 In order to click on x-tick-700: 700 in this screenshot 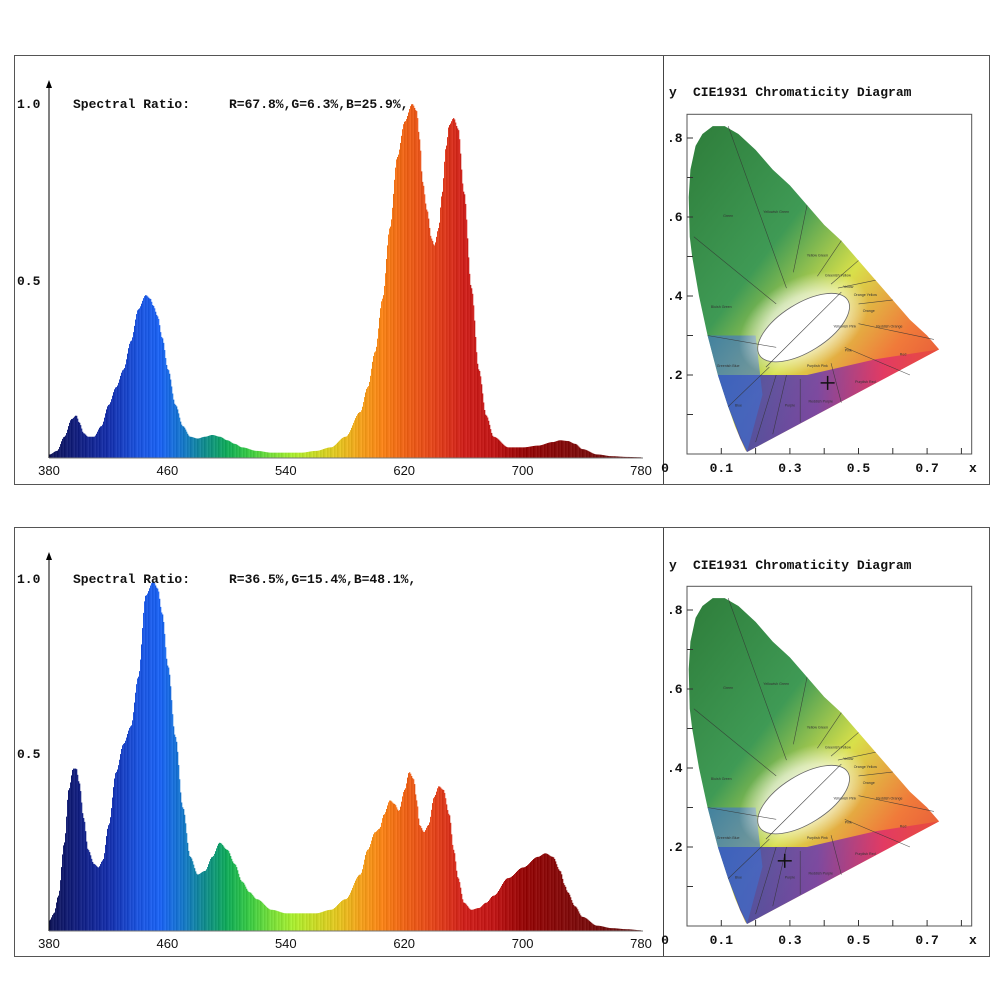, I will do `click(523, 943)`.